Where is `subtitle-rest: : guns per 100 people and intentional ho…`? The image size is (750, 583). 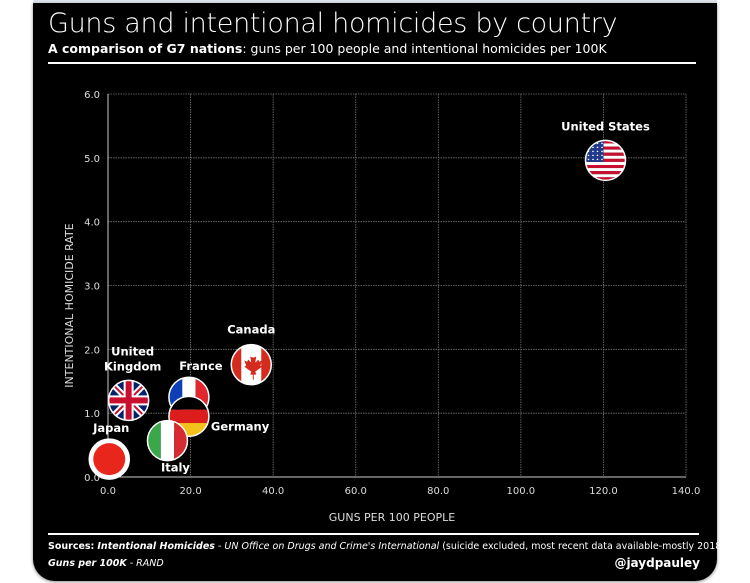
subtitle-rest: : guns per 100 people and intentional ho… is located at coordinates (424, 48).